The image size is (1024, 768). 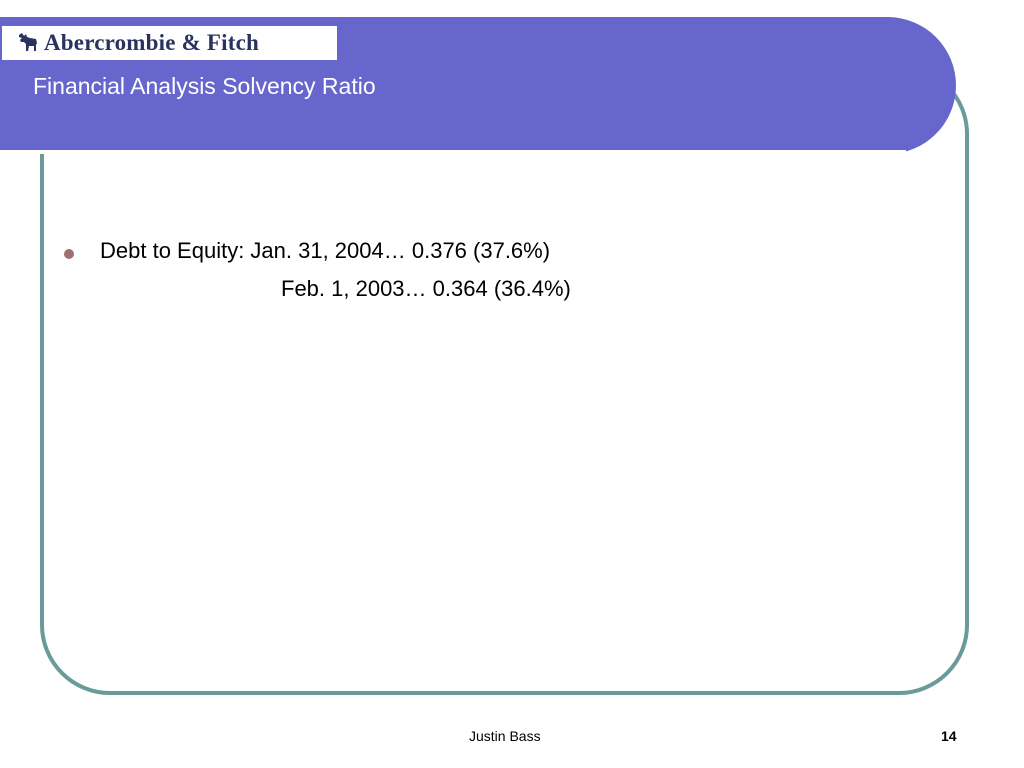 What do you see at coordinates (204, 86) in the screenshot?
I see `slide-title: Financial Analysis Solvency Ratio` at bounding box center [204, 86].